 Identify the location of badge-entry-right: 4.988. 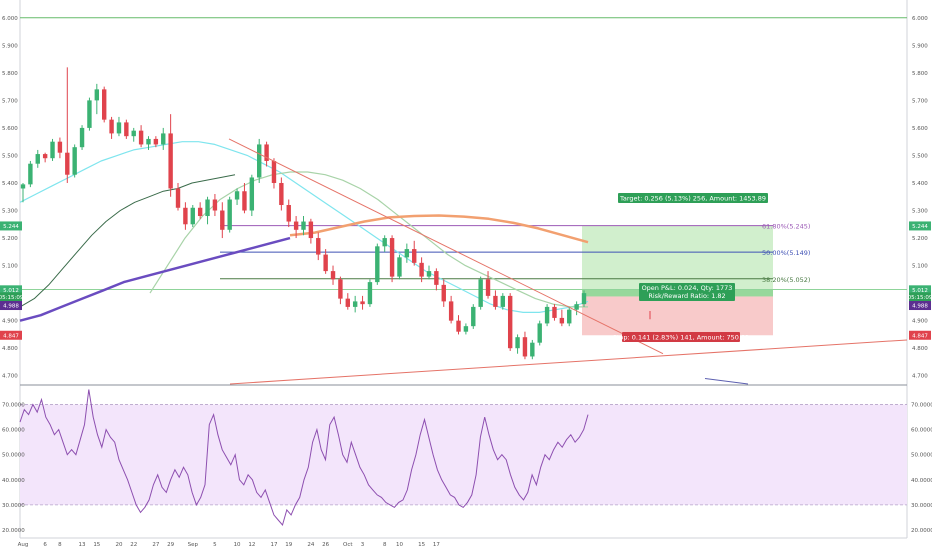
(920, 306).